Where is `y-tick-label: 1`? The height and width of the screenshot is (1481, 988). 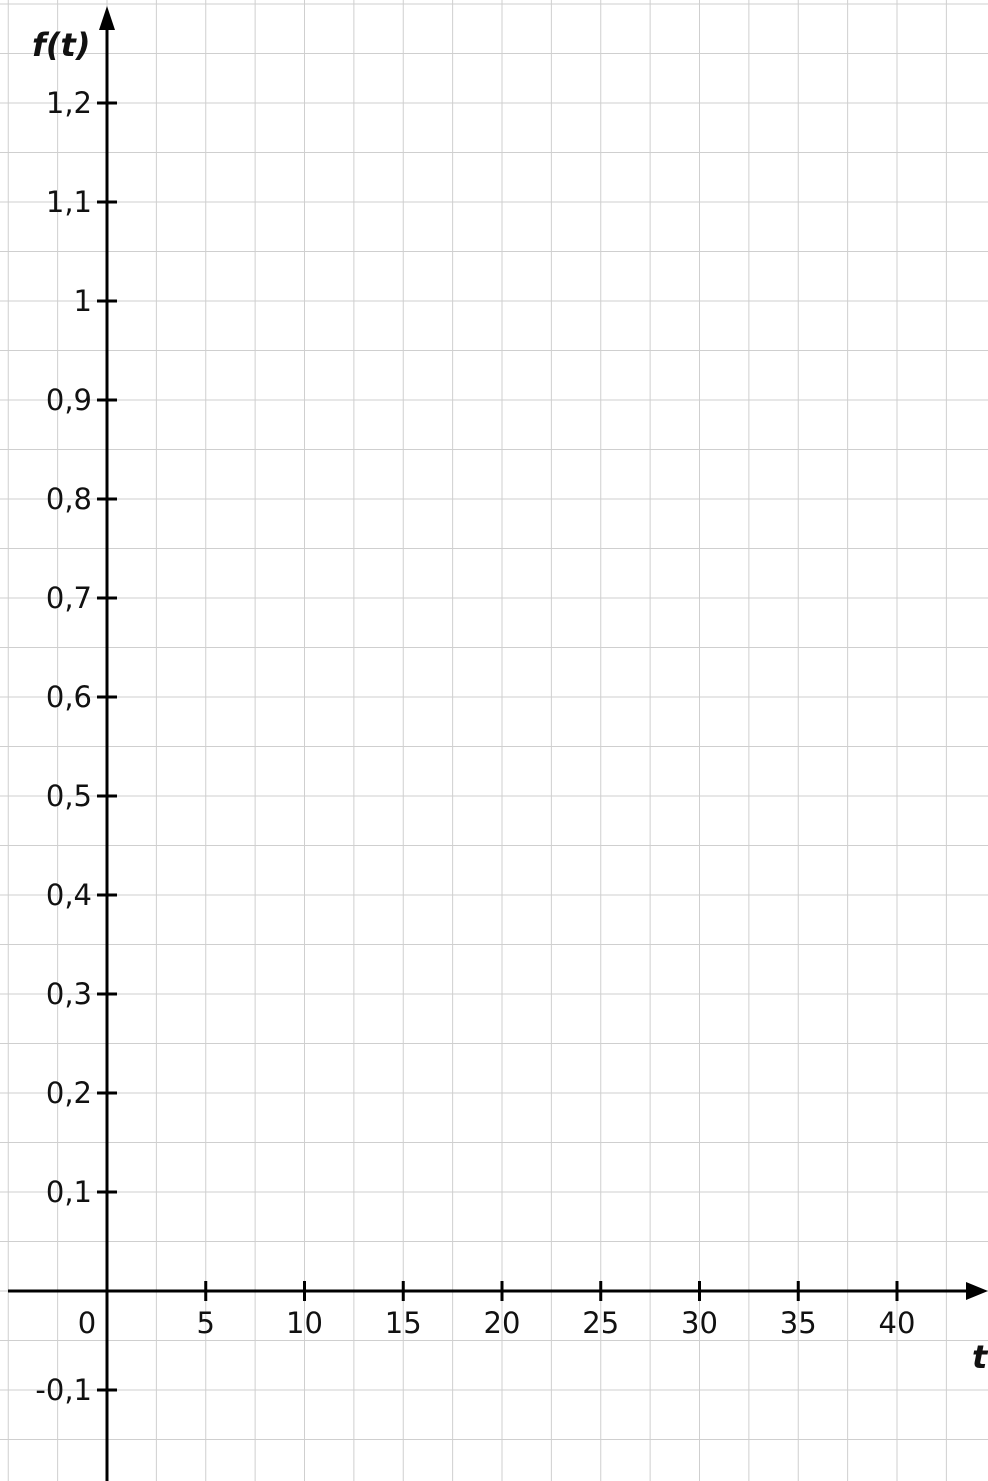
y-tick-label: 1 is located at coordinates (83, 301).